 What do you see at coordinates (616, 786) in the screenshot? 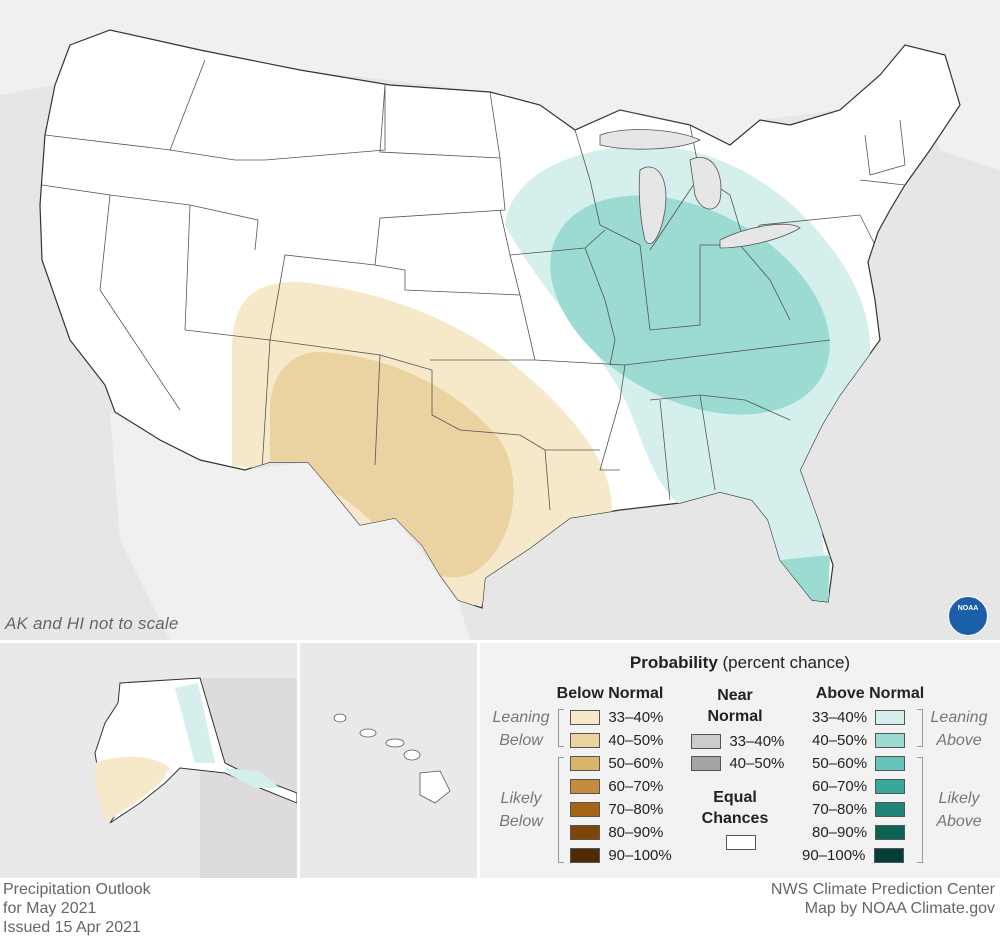
I see `below-row: 60–70%` at bounding box center [616, 786].